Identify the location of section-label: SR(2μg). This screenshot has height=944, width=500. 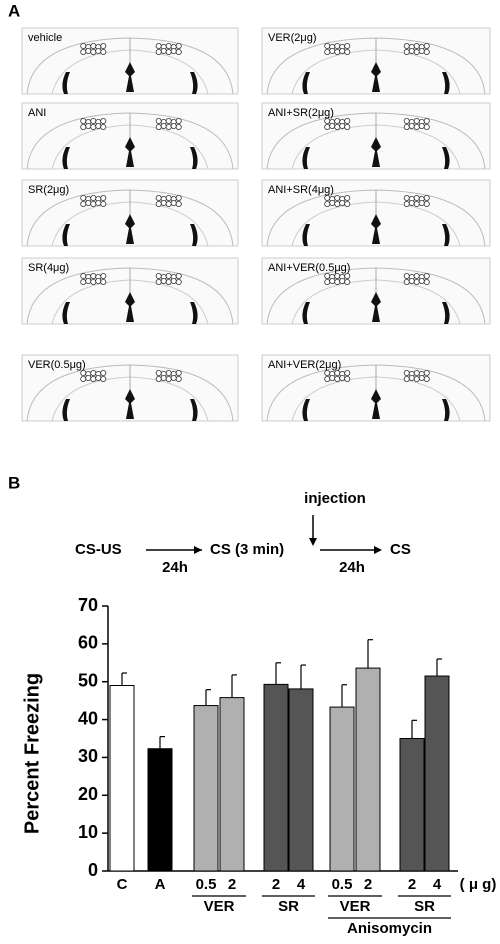
(48, 190).